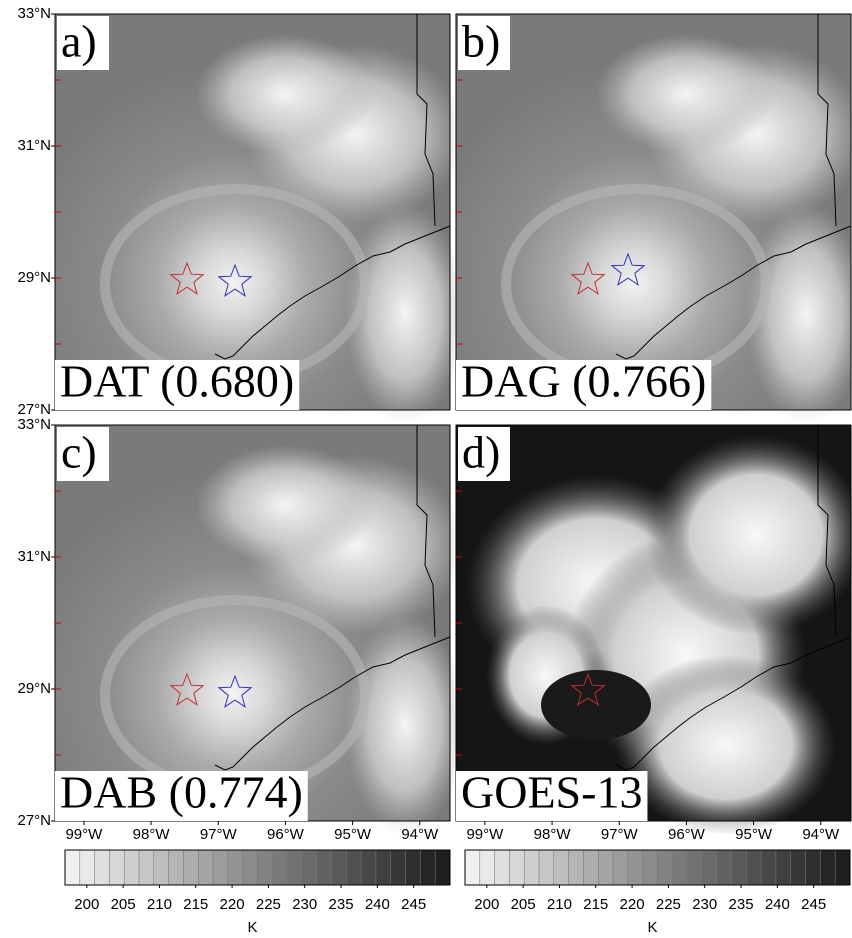 The height and width of the screenshot is (938, 852). Describe the element at coordinates (152, 834) in the screenshot. I see `lon-tick-label: 98°W` at that location.